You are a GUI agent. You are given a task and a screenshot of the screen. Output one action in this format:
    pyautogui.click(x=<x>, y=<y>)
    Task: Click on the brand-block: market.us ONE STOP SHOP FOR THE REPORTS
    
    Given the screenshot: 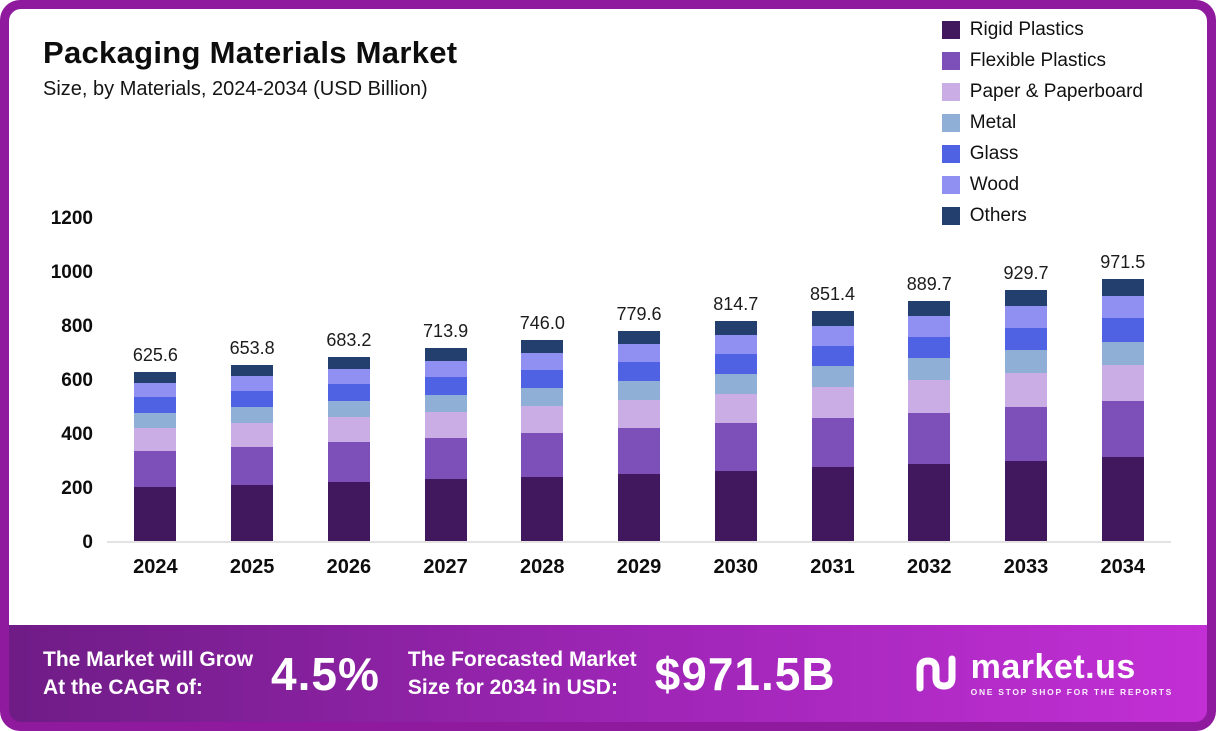 What is the action you would take?
    pyautogui.click(x=1044, y=673)
    